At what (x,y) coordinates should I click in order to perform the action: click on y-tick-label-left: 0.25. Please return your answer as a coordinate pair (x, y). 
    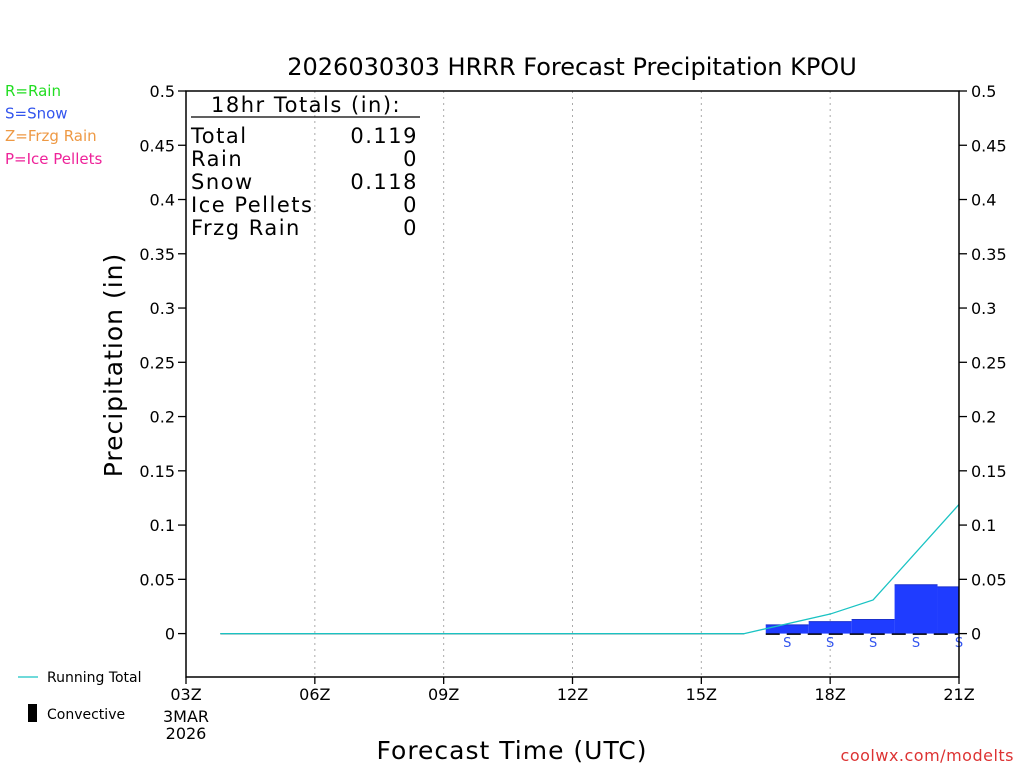
    Looking at the image, I should click on (157, 362).